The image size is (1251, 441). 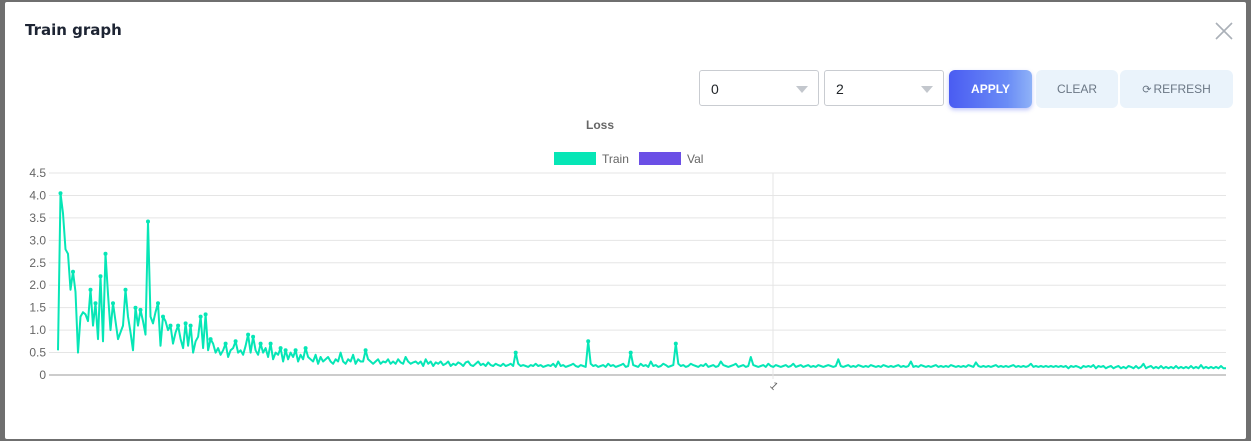 What do you see at coordinates (884, 88) in the screenshot?
I see `epoch-to-select: 2` at bounding box center [884, 88].